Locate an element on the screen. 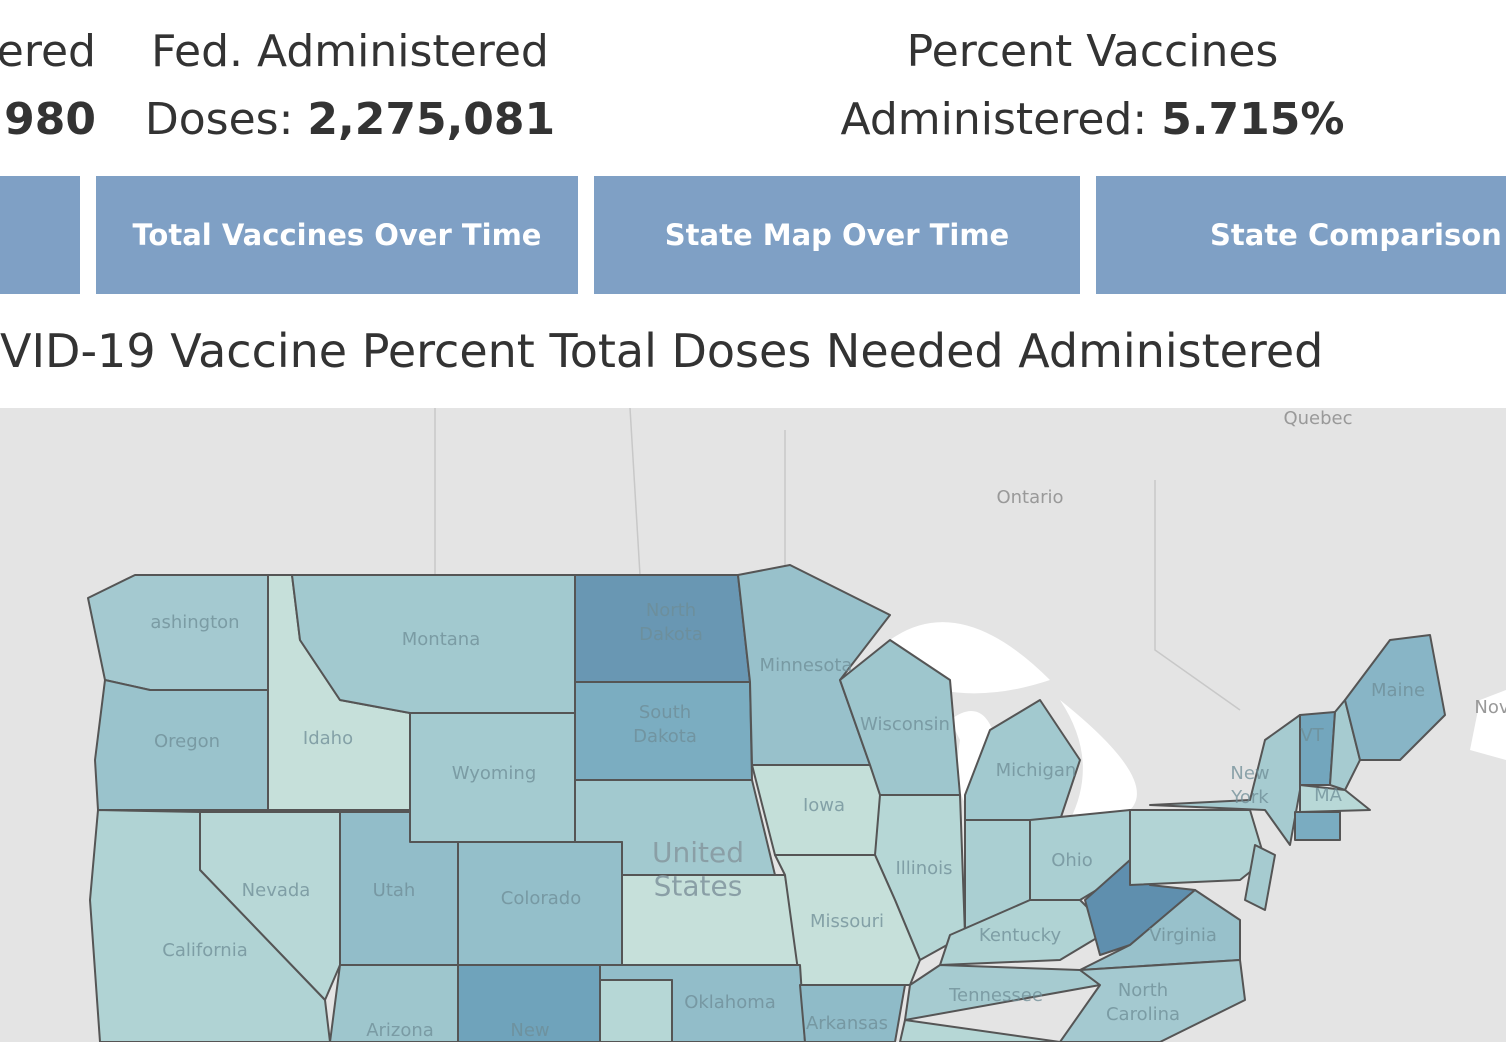 Image resolution: width=1506 pixels, height=1042 pixels. region-label: United States is located at coordinates (698, 869).